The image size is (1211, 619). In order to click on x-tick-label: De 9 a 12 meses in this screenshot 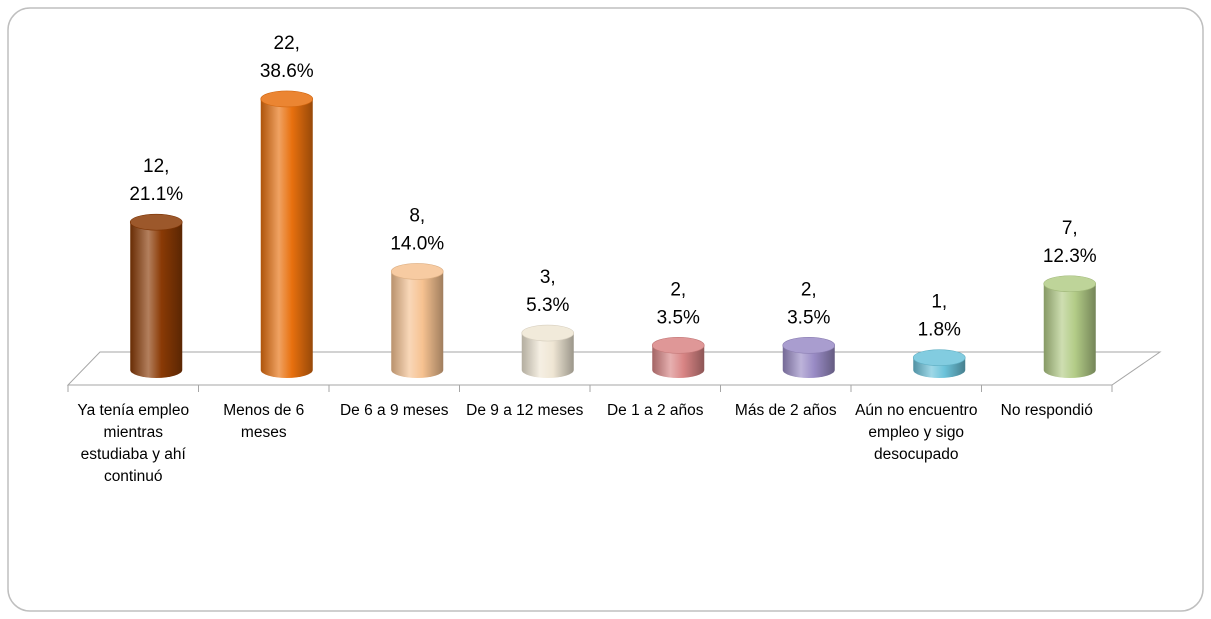, I will do `click(525, 410)`.